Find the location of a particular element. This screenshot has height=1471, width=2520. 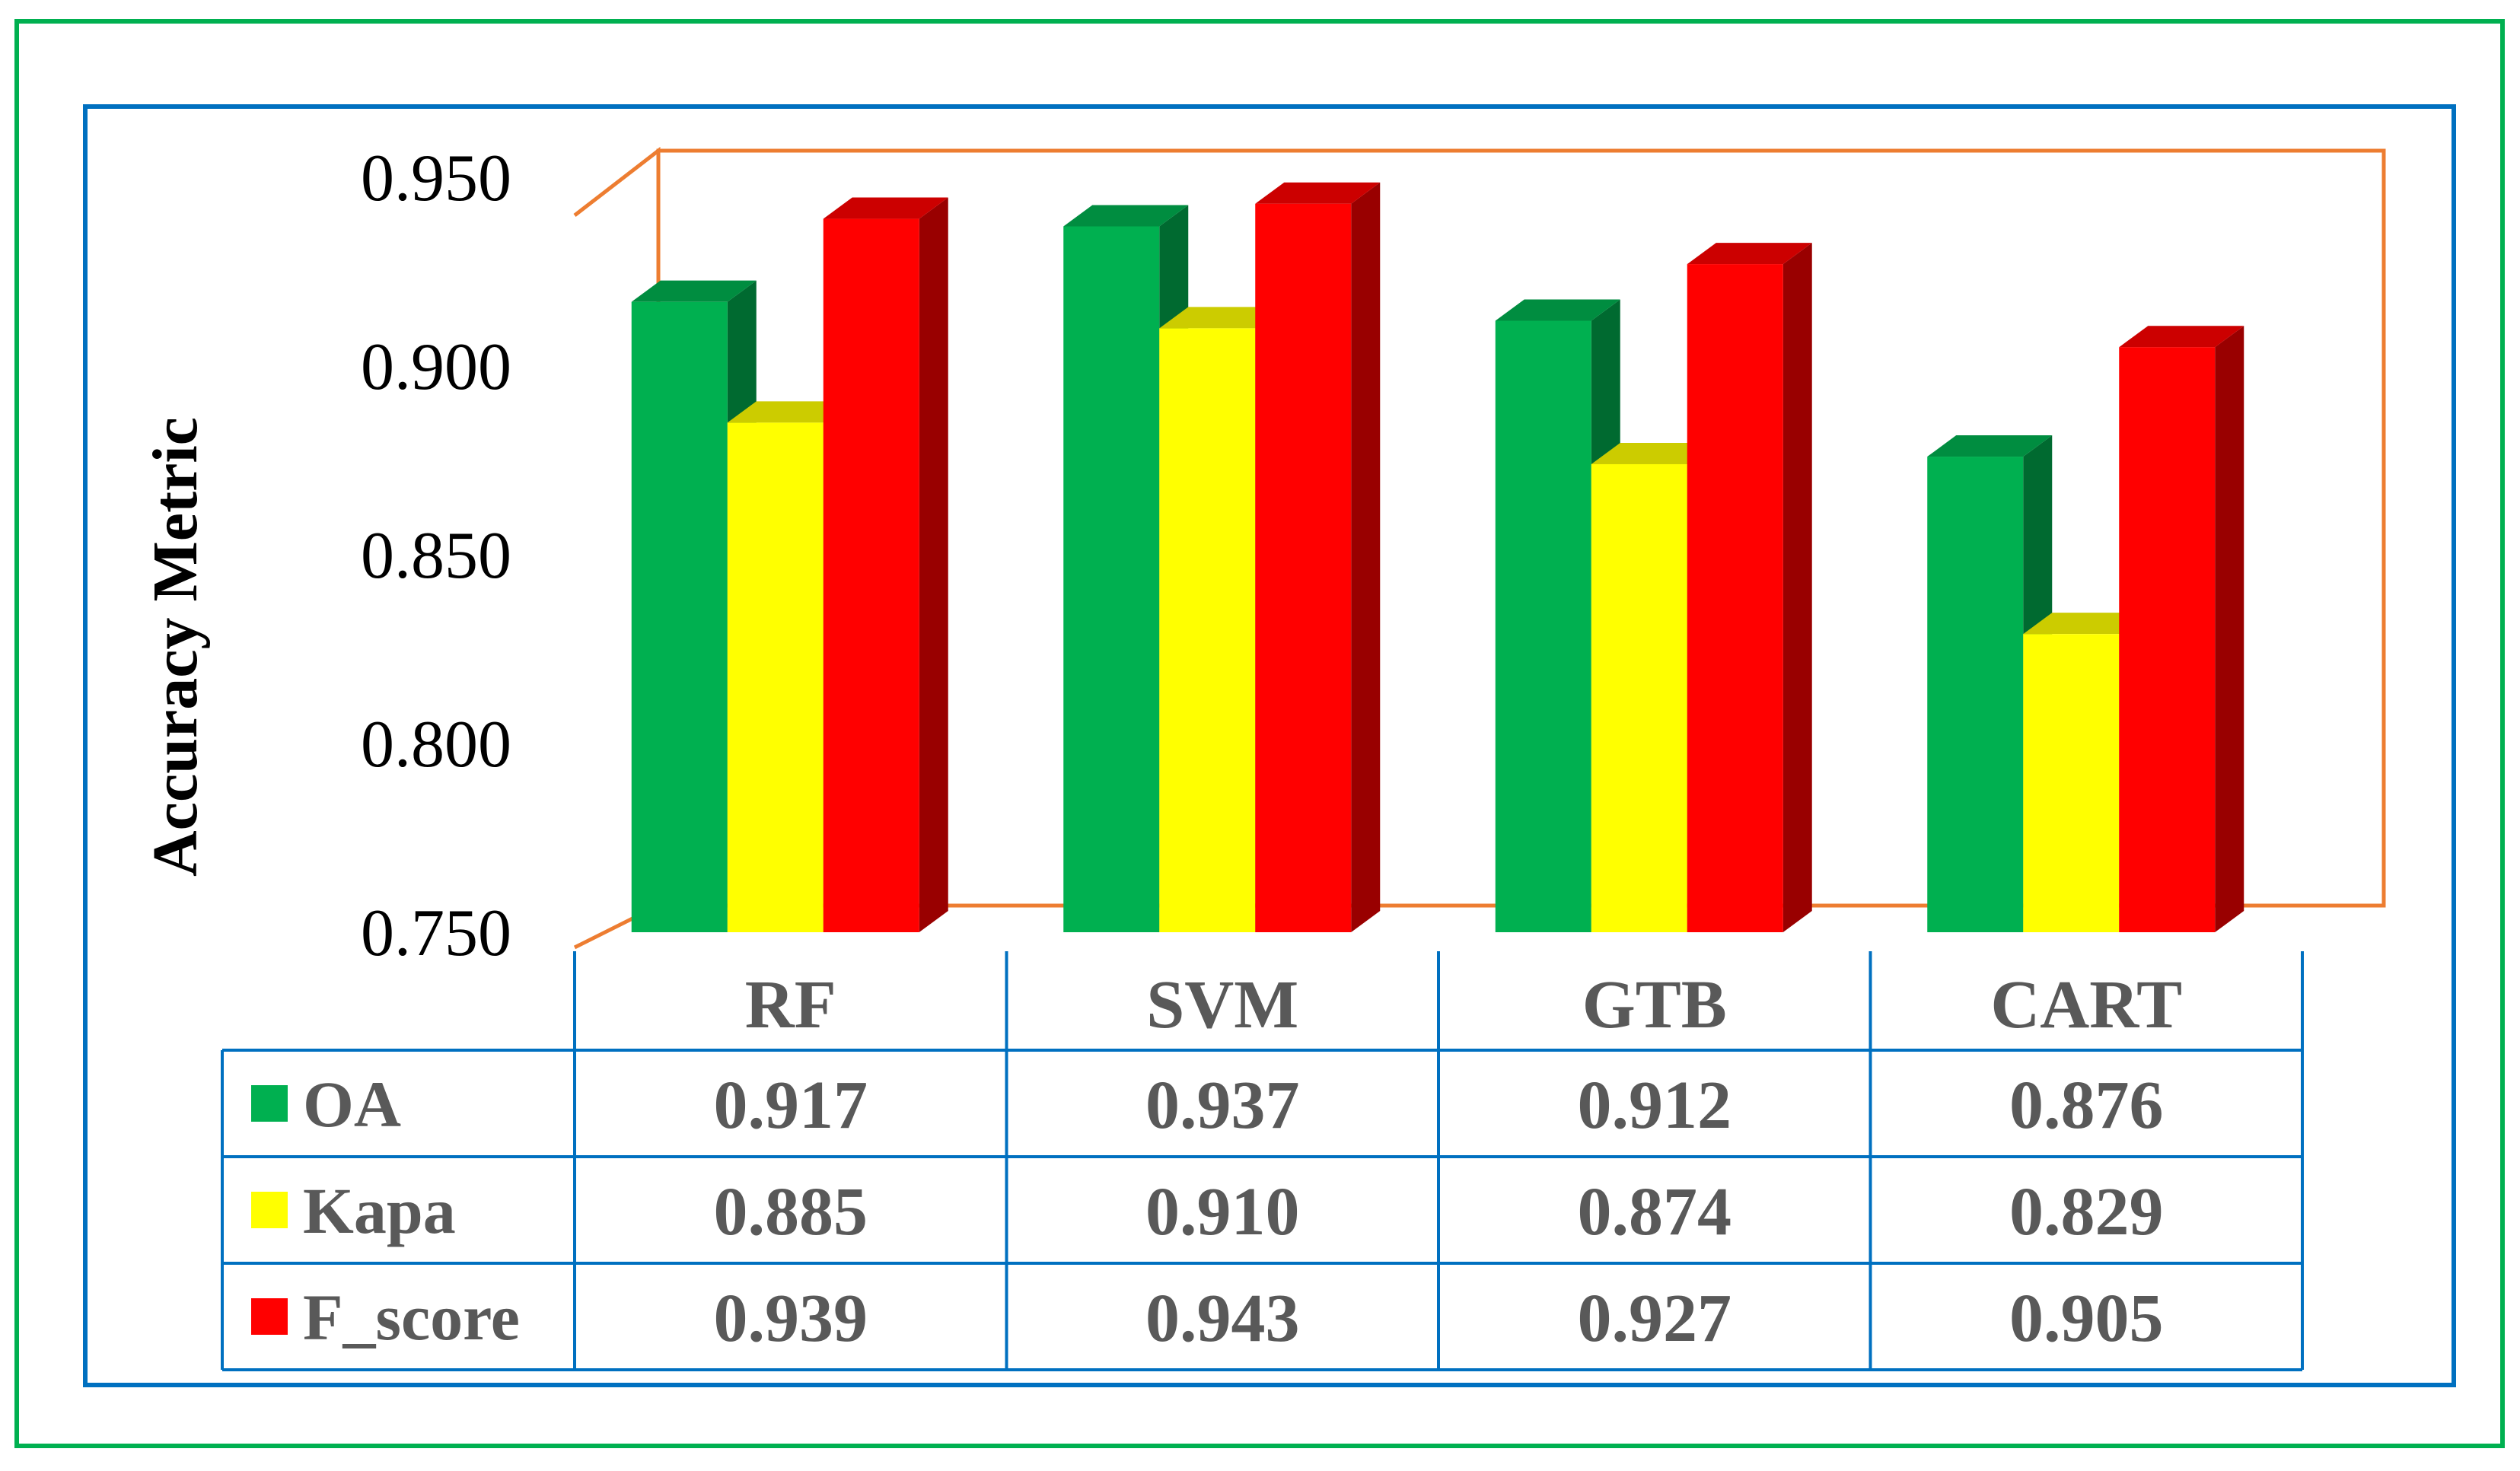

y-axis-ticks: 0.750 0.800 0.850 0.900 0.950 is located at coordinates (436, 556).